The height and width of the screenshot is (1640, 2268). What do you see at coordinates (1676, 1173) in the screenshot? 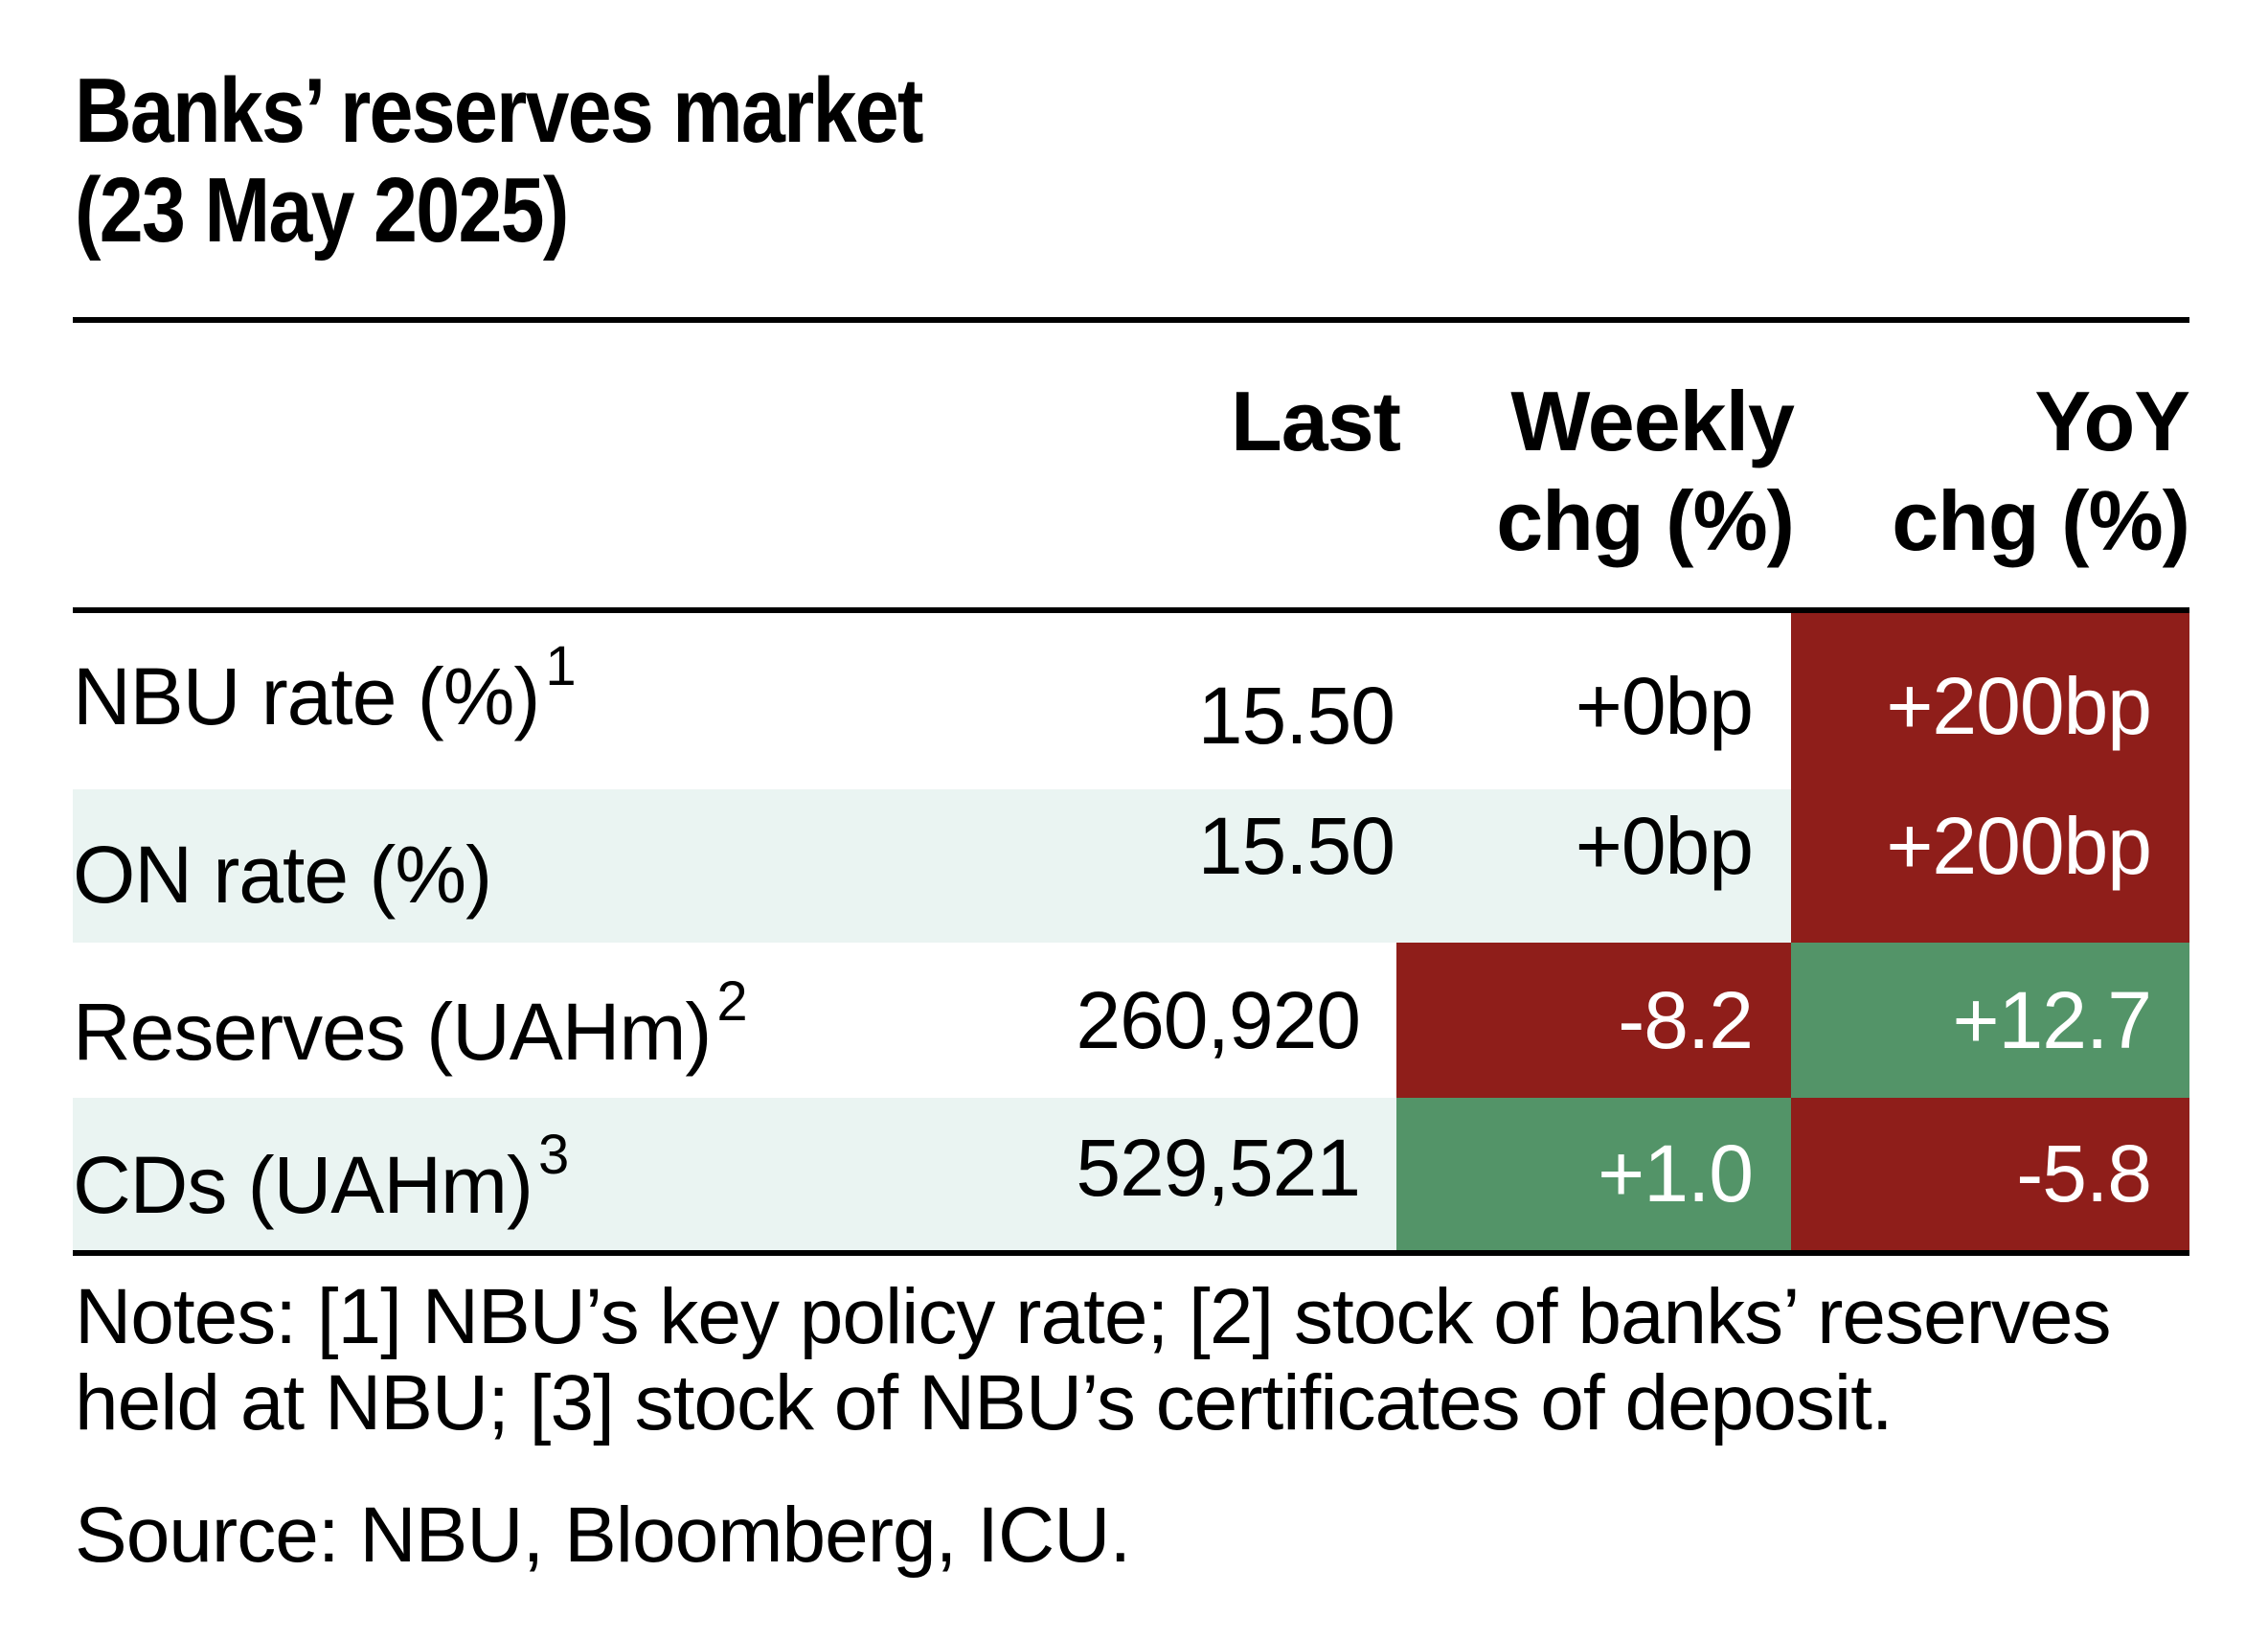
I see `weekly-value: +1.0` at bounding box center [1676, 1173].